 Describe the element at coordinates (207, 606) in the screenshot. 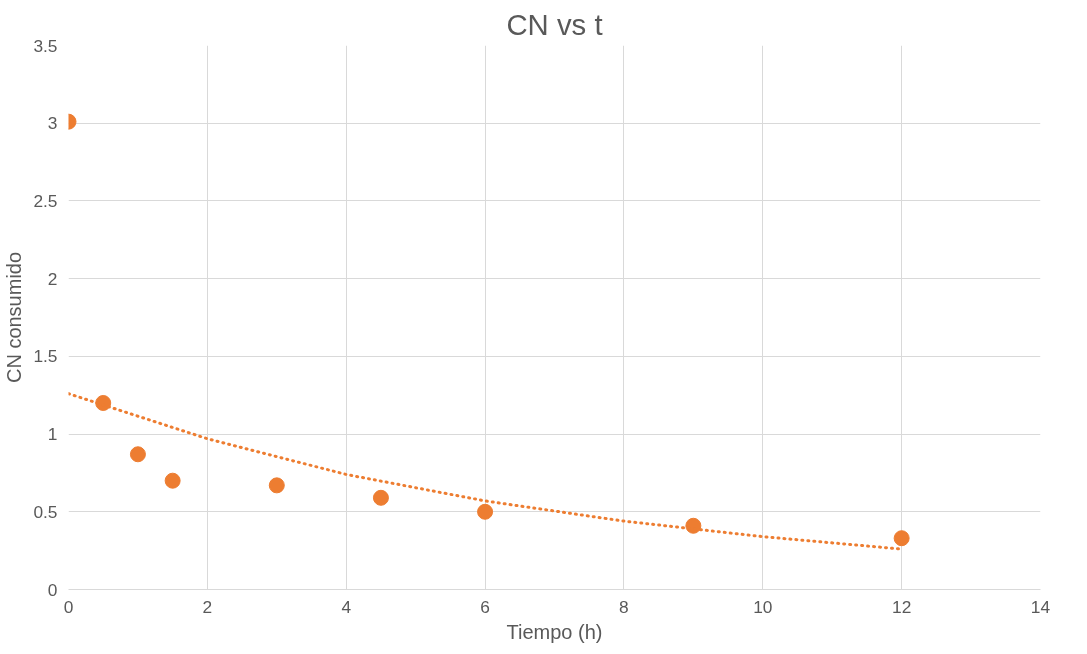

I see `x-tick-label: 2` at that location.